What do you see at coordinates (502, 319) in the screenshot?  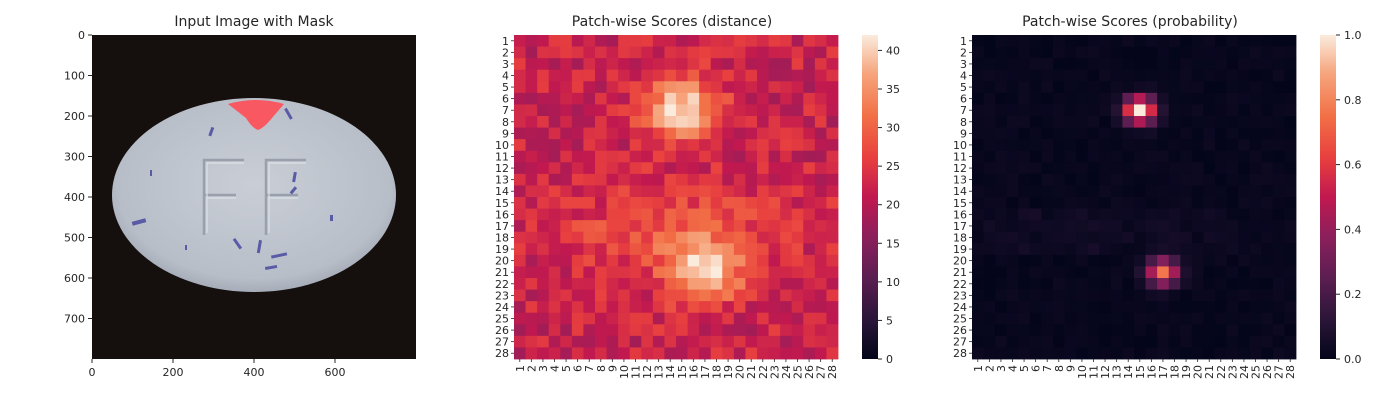 I see `row-label: 25` at bounding box center [502, 319].